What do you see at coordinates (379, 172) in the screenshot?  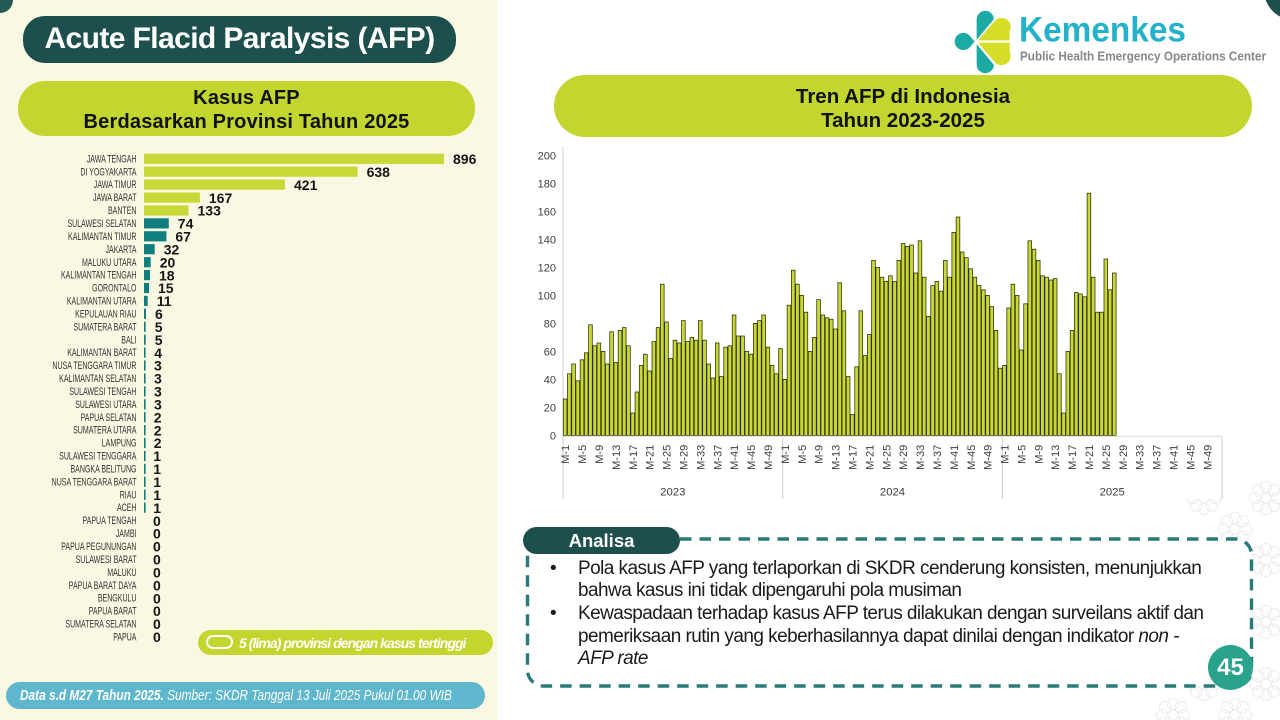 I see `svg-text: 638` at bounding box center [379, 172].